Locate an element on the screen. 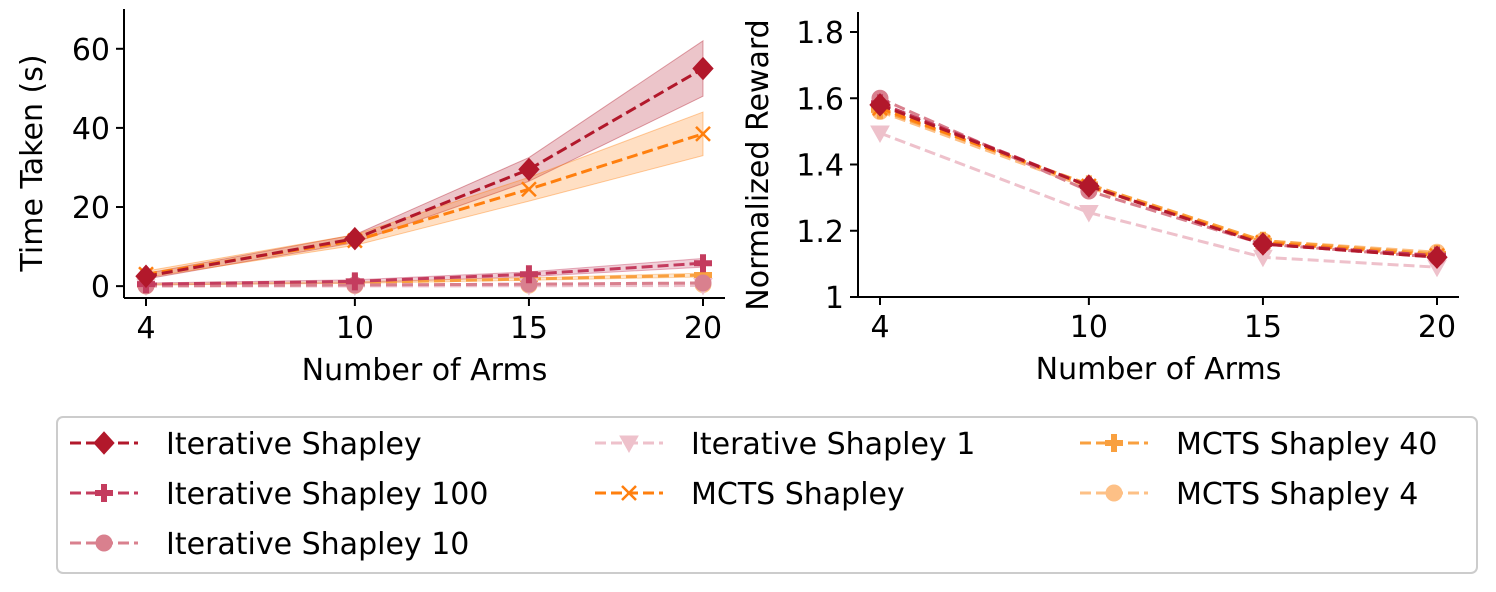 The image size is (1496, 592). legend-label: MCTS Shapley 4 is located at coordinates (1297, 494).